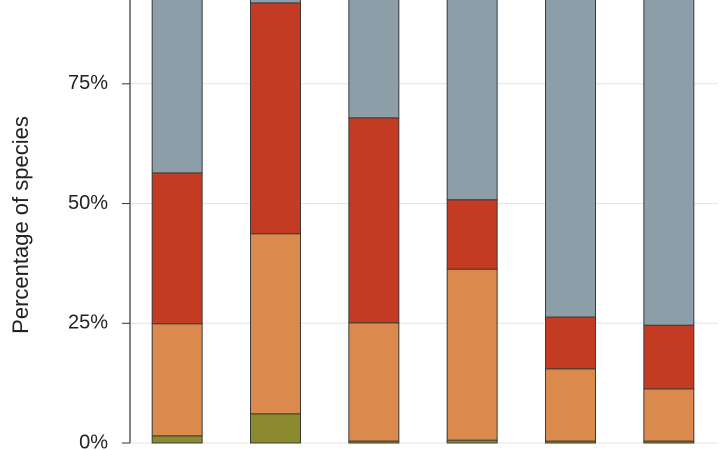  What do you see at coordinates (93, 440) in the screenshot?
I see `y-tick-label: 0%` at bounding box center [93, 440].